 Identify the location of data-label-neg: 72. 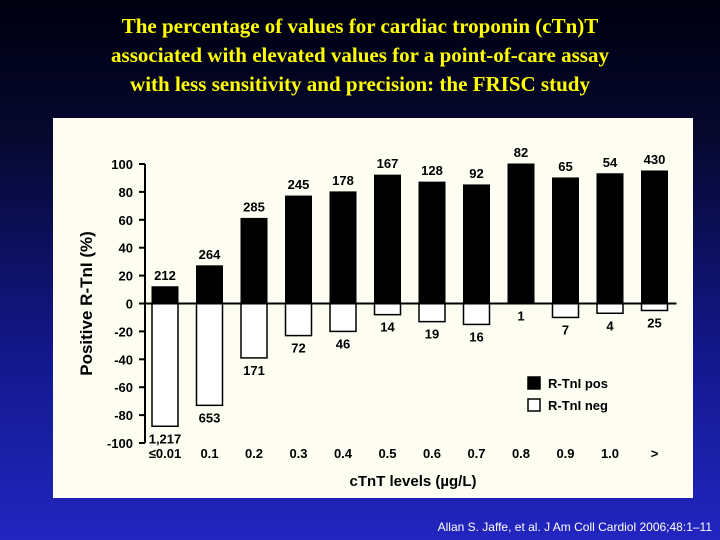
(298, 348).